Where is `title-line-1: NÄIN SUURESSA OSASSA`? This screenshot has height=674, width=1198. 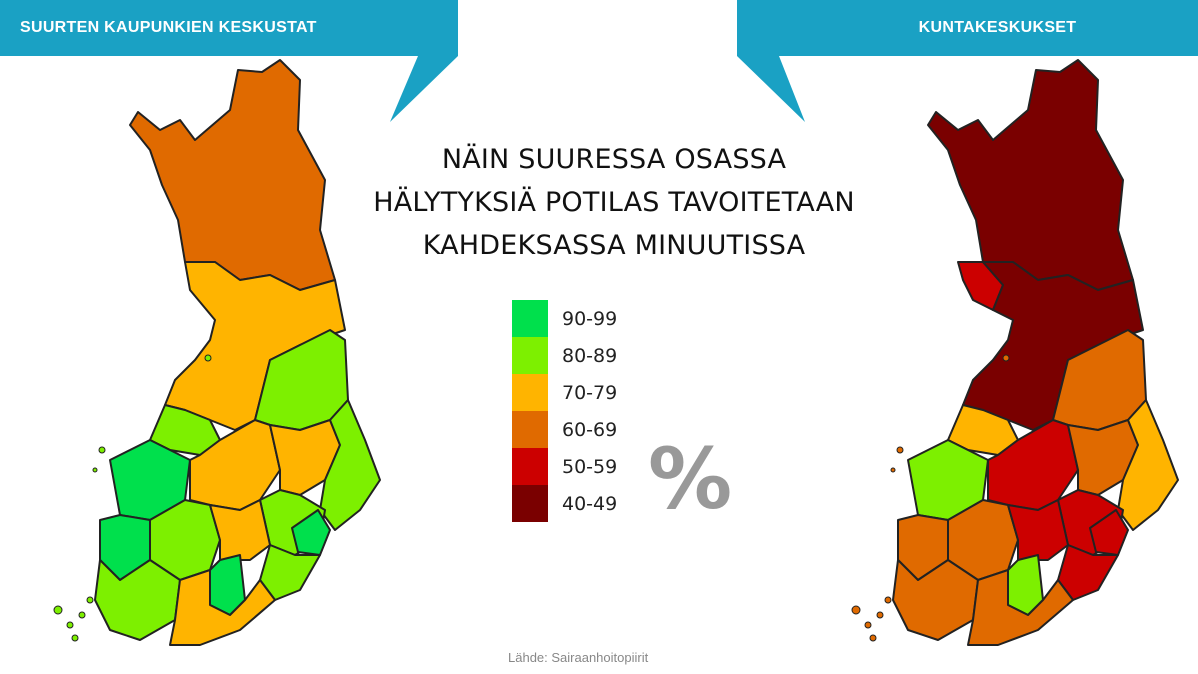
title-line-1: NÄIN SUURESSA OSASSA is located at coordinates (614, 159).